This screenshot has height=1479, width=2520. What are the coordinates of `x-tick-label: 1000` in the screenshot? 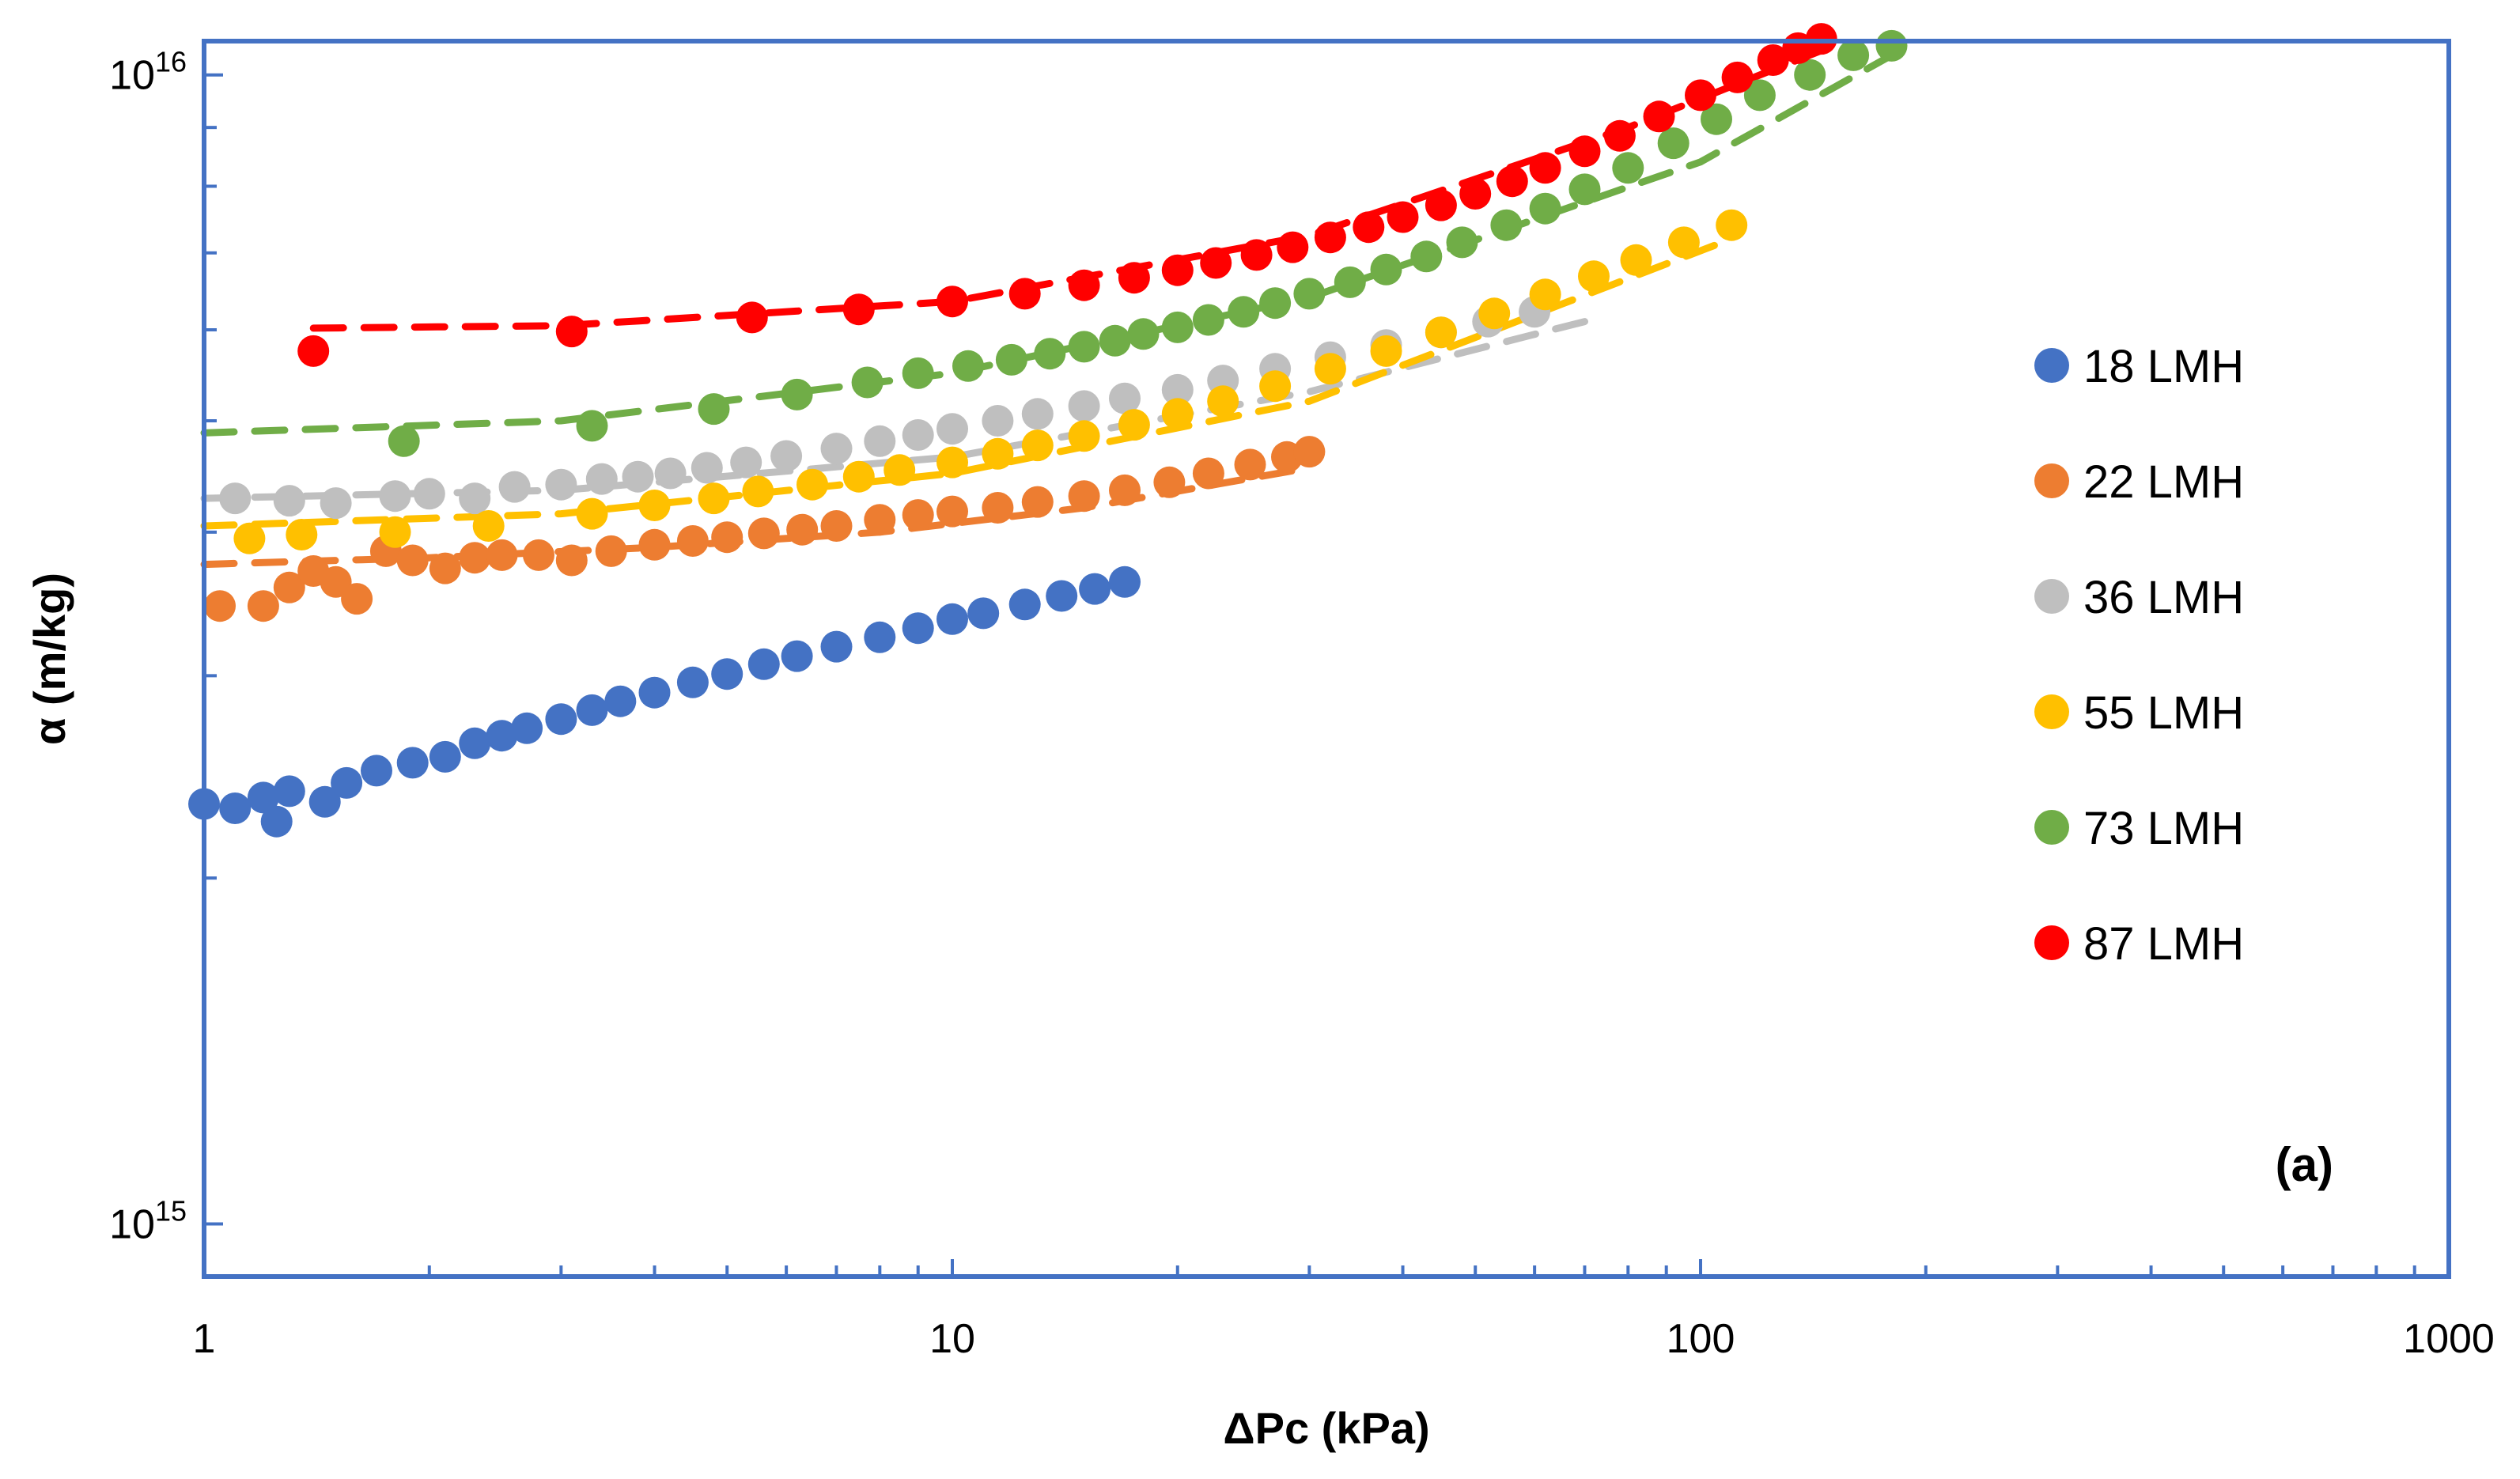 It's located at (2449, 1339).